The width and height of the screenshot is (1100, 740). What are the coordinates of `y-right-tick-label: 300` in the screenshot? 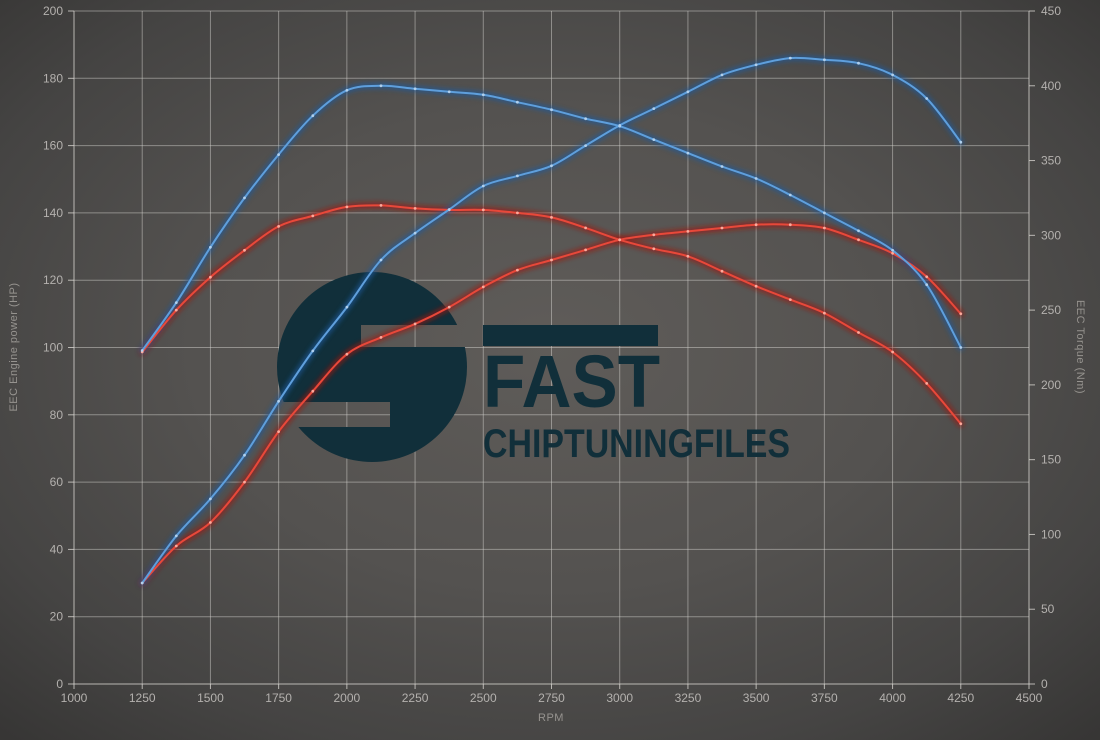 It's located at (1051, 235).